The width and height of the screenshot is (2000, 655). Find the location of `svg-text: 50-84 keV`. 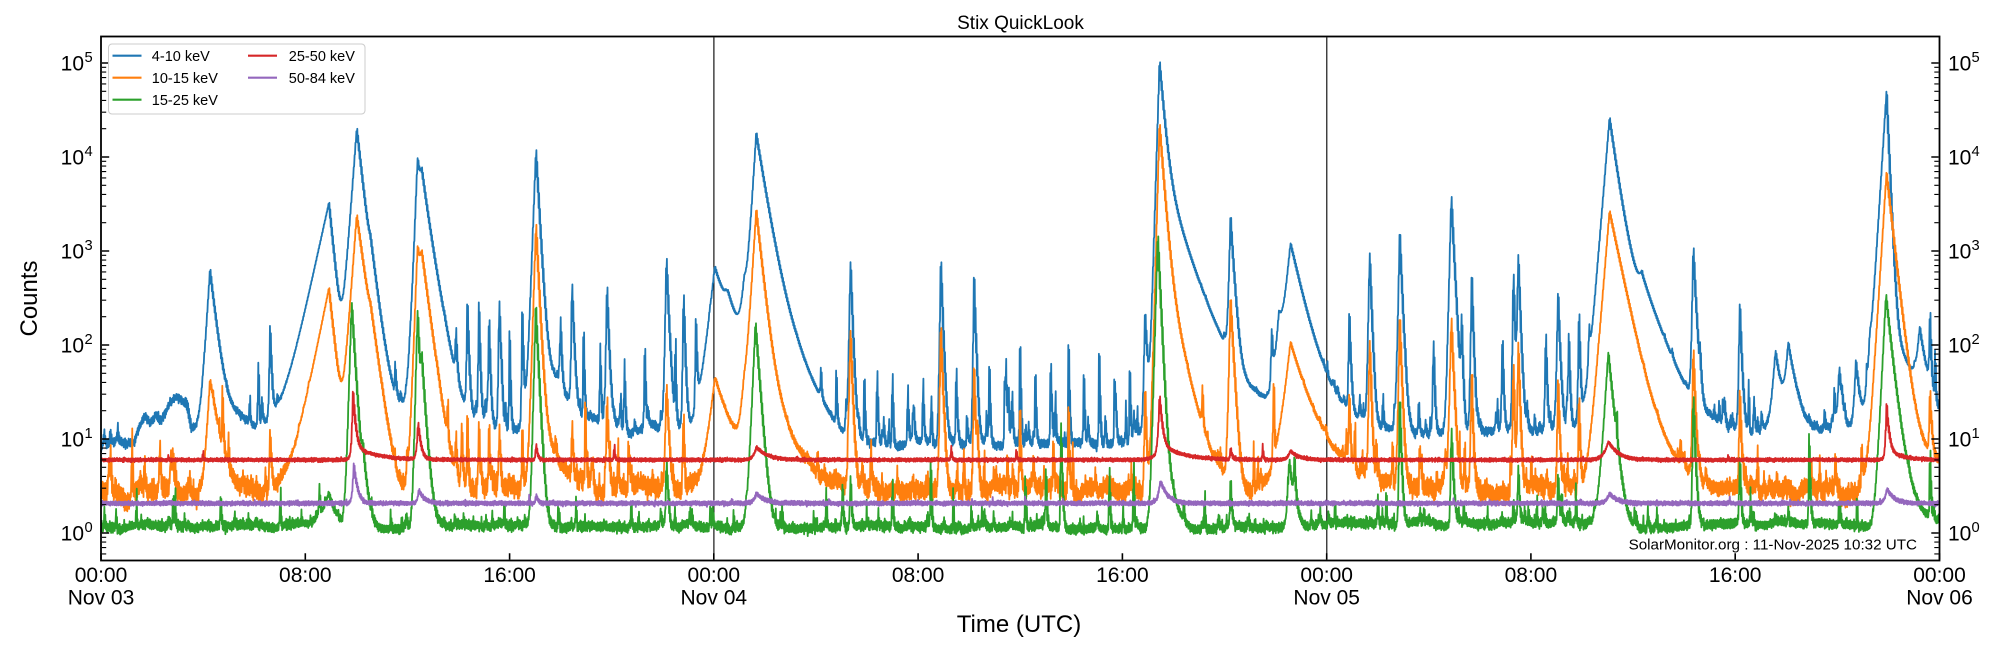

svg-text: 50-84 keV is located at coordinates (322, 79).